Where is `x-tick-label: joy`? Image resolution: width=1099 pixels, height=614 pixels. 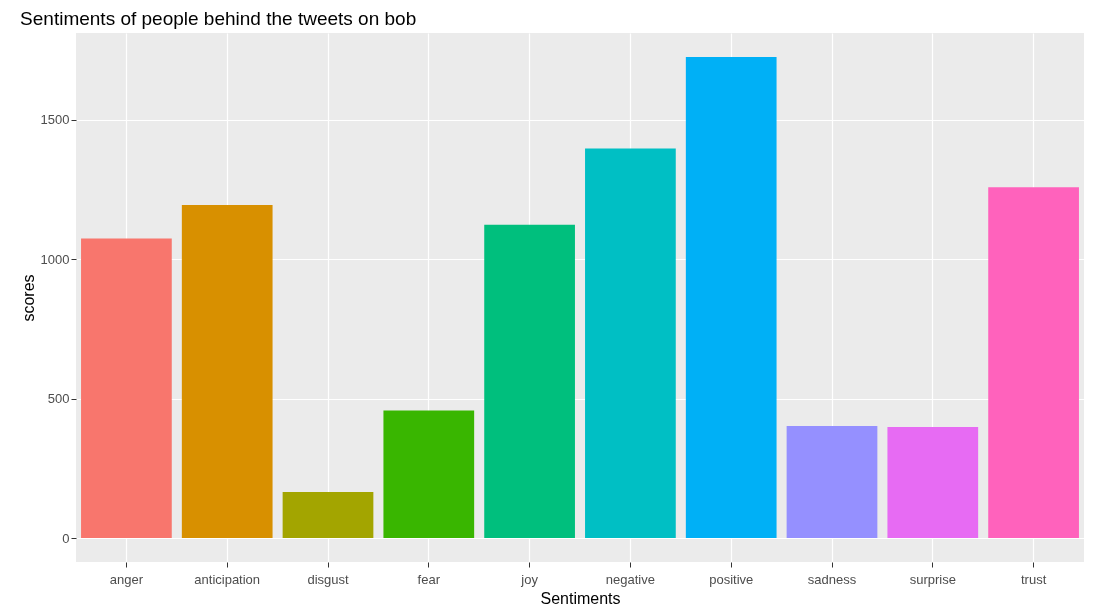
x-tick-label: joy is located at coordinates (529, 579).